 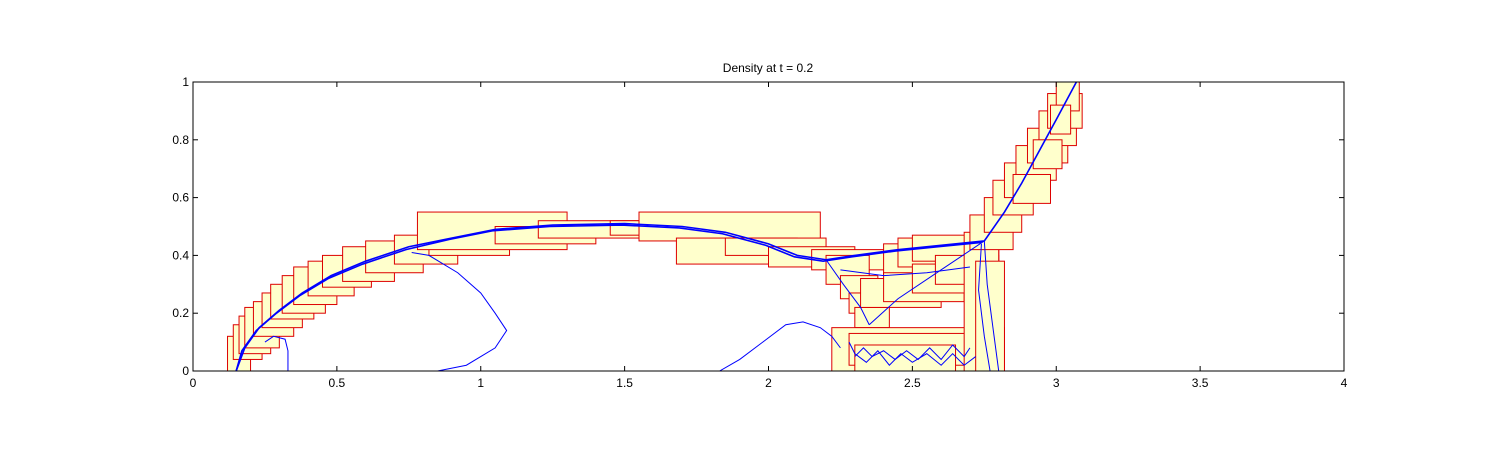 I want to click on x-tick-label: 3.5, so click(x=1200, y=383).